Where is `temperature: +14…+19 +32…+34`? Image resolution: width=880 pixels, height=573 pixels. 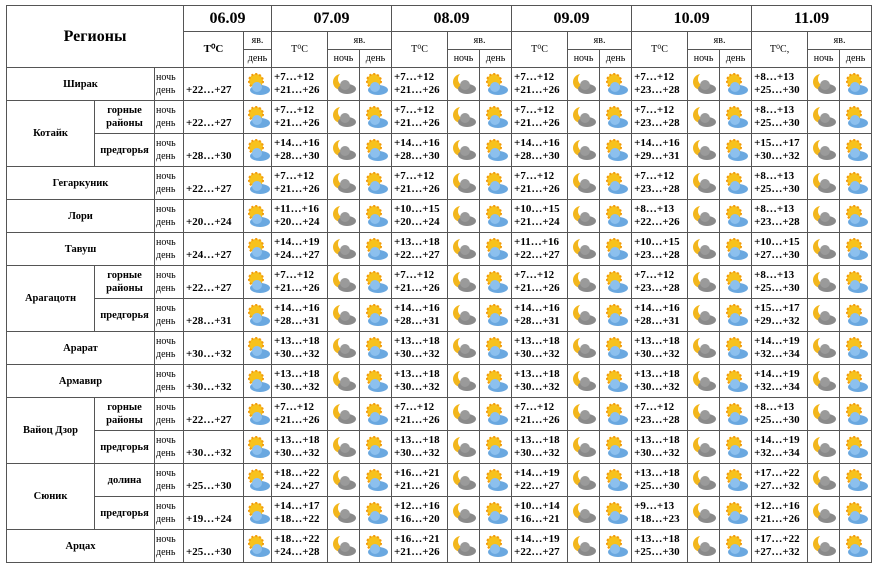
temperature: +14…+19 +32…+34 is located at coordinates (780, 447).